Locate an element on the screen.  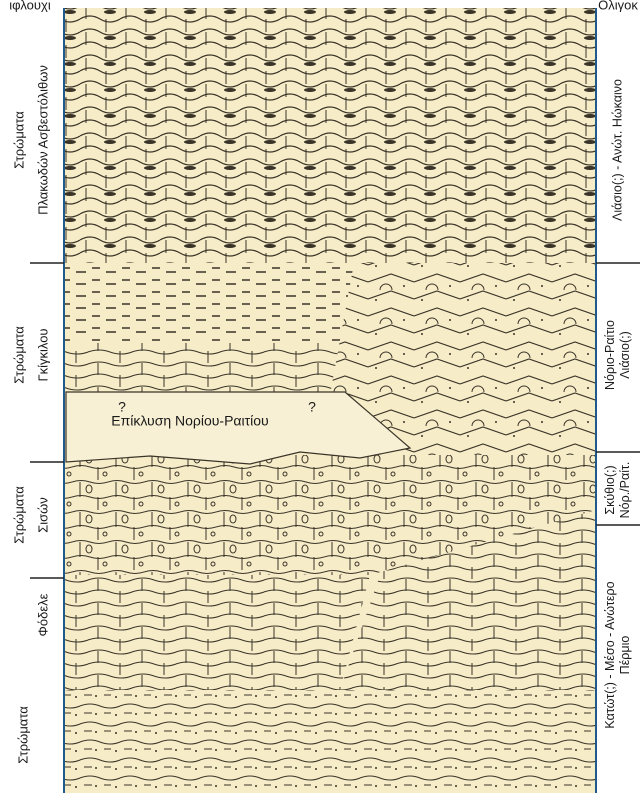
unit-label: Γκίγκιλου is located at coordinates (42, 354).